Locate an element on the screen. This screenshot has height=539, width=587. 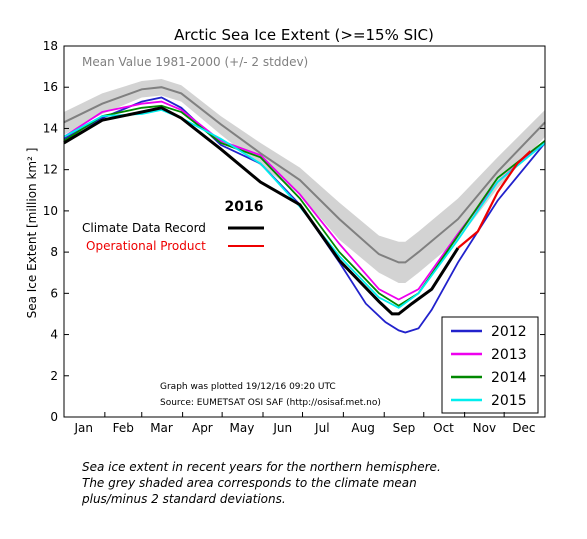
x-tick-label: Apr is located at coordinates (202, 428).